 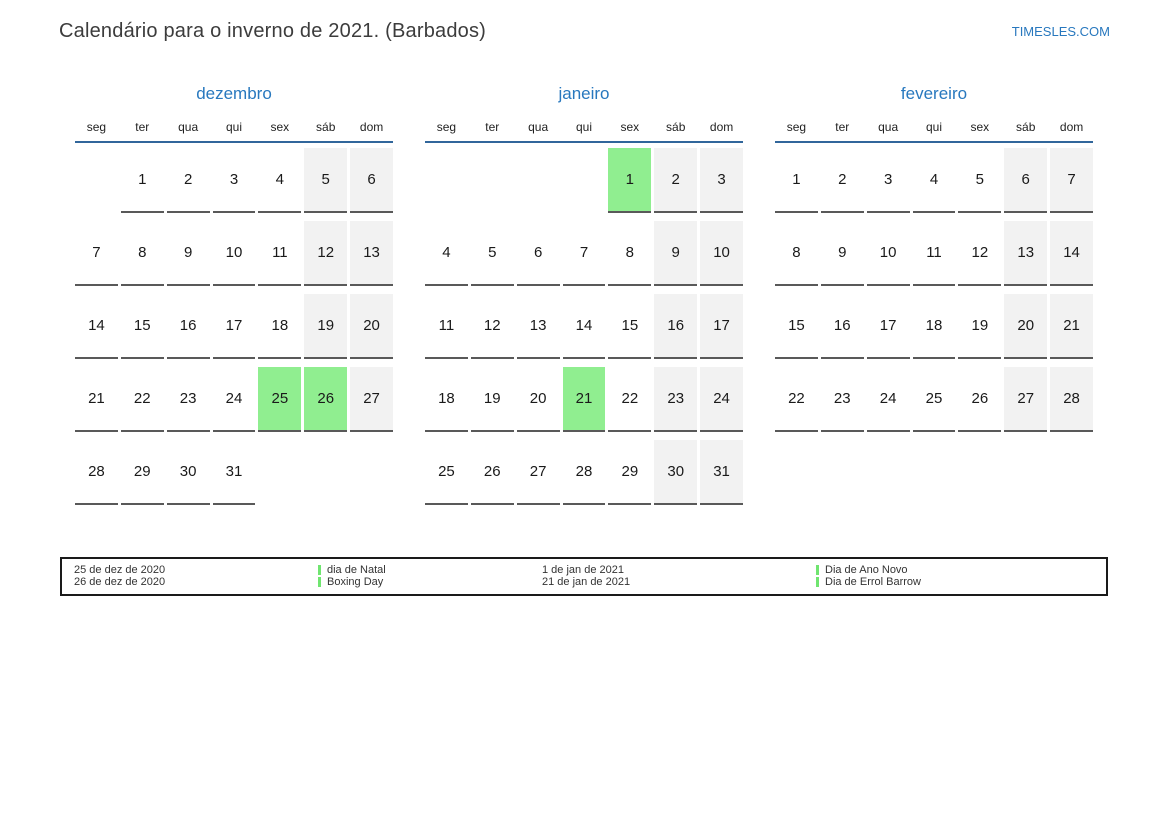 What do you see at coordinates (584, 253) in the screenshot?
I see `day-janeiro-7: 7` at bounding box center [584, 253].